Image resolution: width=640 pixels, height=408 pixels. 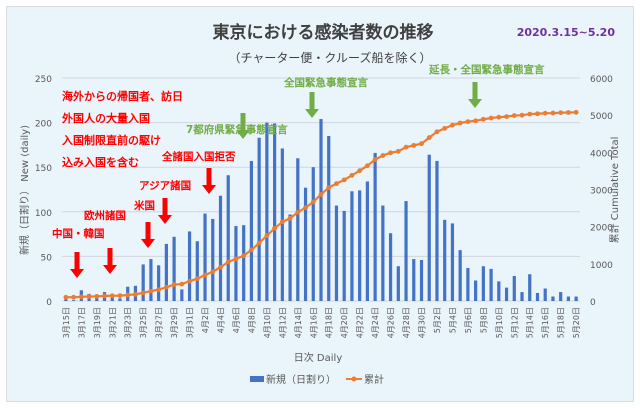 What do you see at coordinates (452, 320) in the screenshot?
I see `x-tick-label: 5月4日` at bounding box center [452, 320].